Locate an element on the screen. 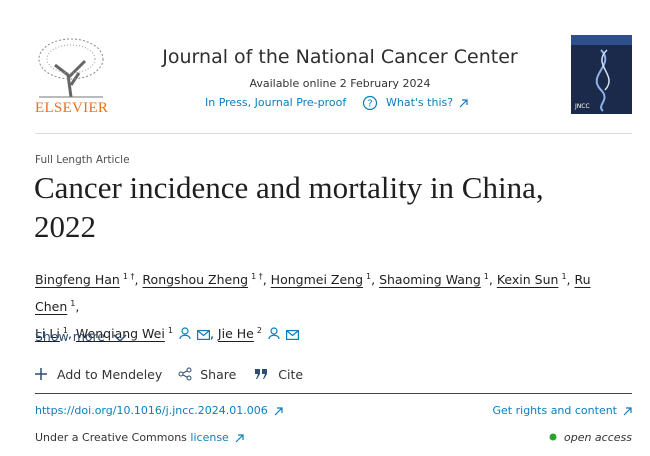 This screenshot has width=650, height=456. author: Bingfeng Han 1 †, is located at coordinates (86, 279).